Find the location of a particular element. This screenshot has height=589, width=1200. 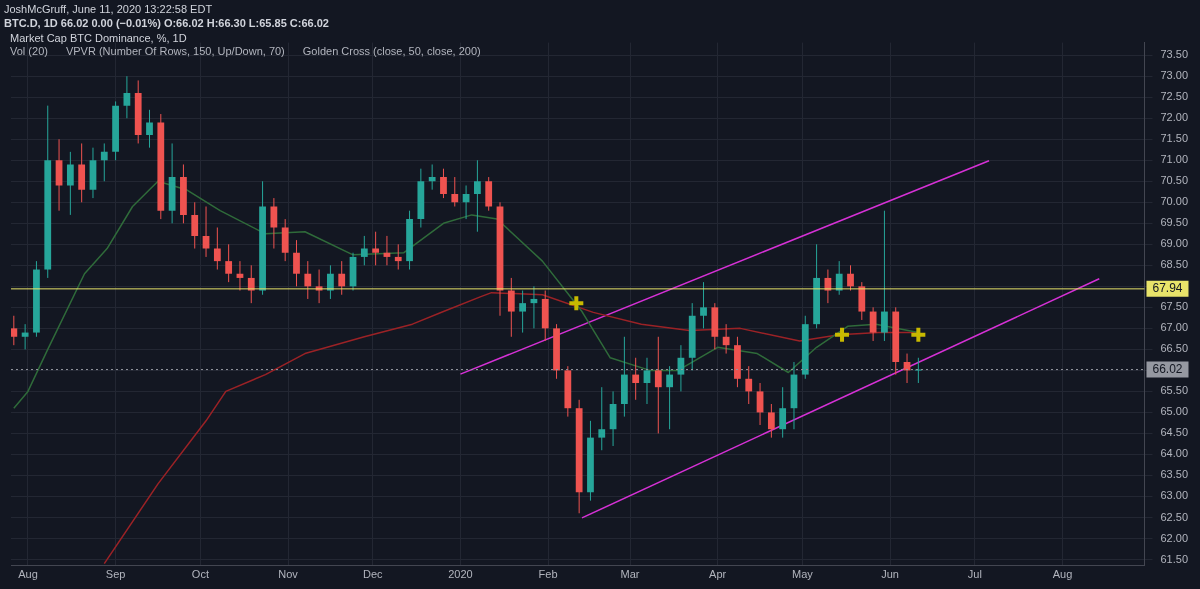

y-tick-label: 72.50 is located at coordinates (1174, 96).